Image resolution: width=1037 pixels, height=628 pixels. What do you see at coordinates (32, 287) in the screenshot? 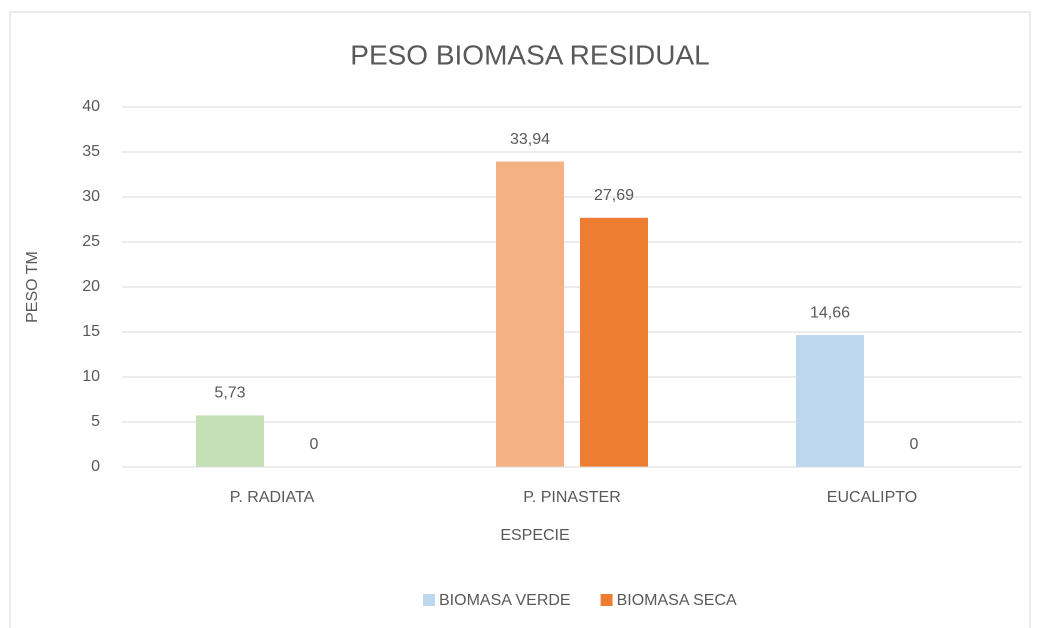
I see `y-axis-label: PESO TM` at bounding box center [32, 287].